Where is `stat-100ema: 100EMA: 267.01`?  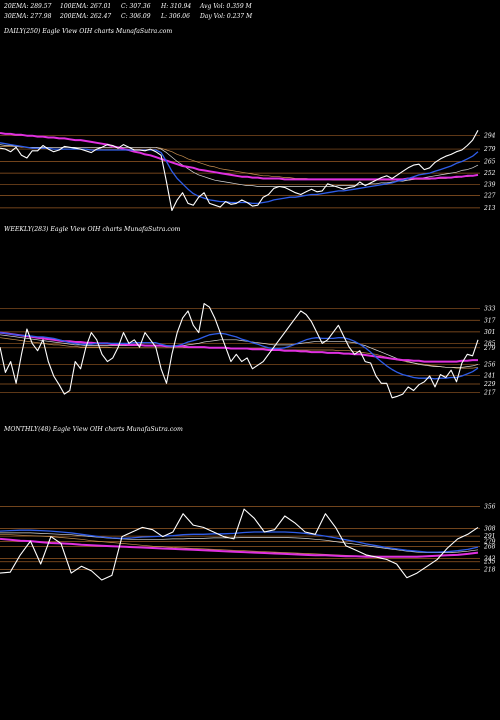
stat-100ema: 100EMA: 267.01 is located at coordinates (85, 6).